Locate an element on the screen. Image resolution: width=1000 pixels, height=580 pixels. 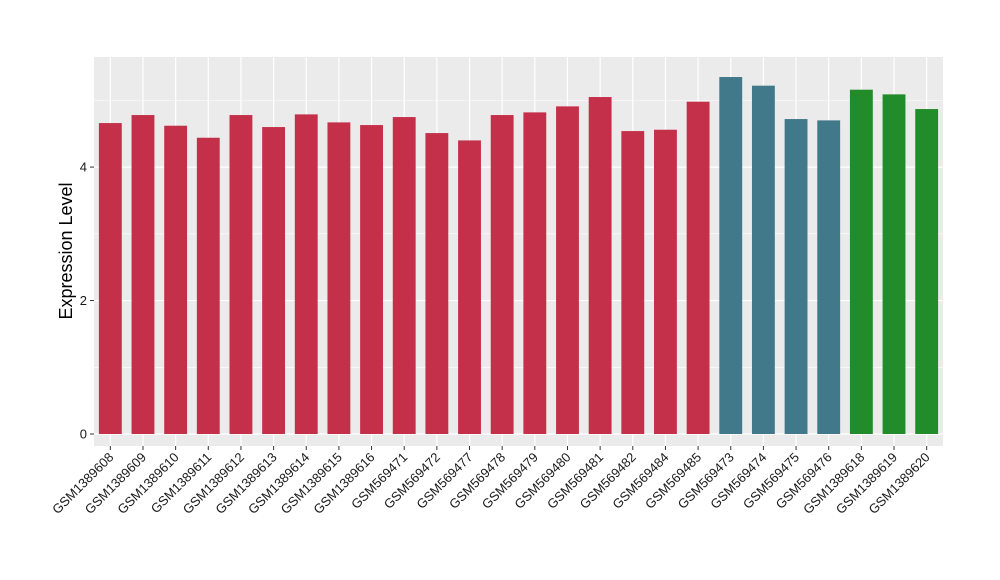
bar-GSM1389609 is located at coordinates (143, 274).